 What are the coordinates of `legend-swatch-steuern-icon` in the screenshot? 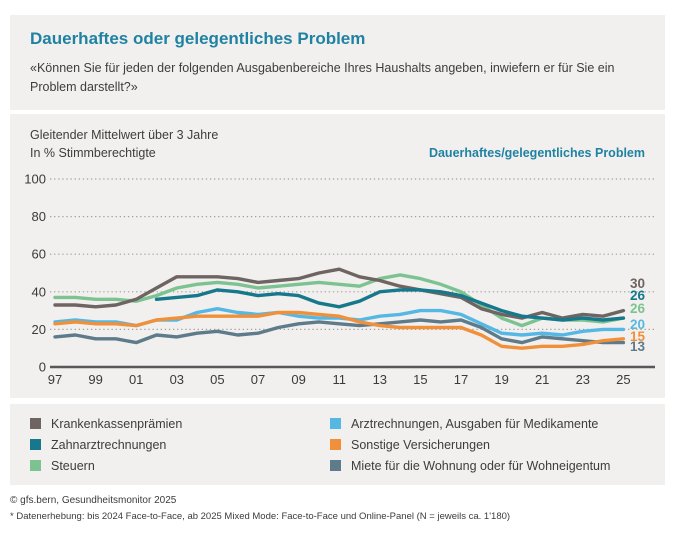 It's located at (35, 465).